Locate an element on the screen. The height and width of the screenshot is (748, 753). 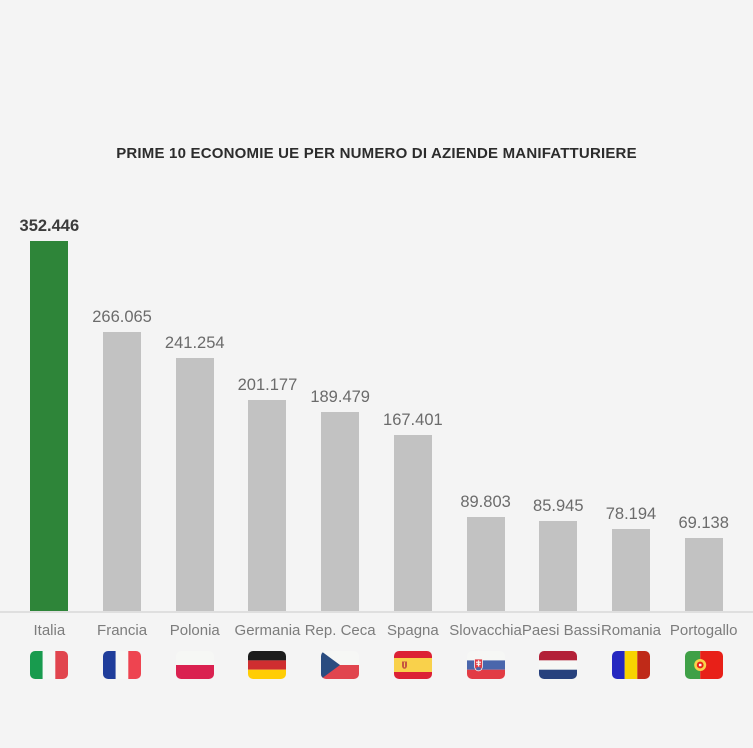
bar-value-label: 189.479 is located at coordinates (340, 397).